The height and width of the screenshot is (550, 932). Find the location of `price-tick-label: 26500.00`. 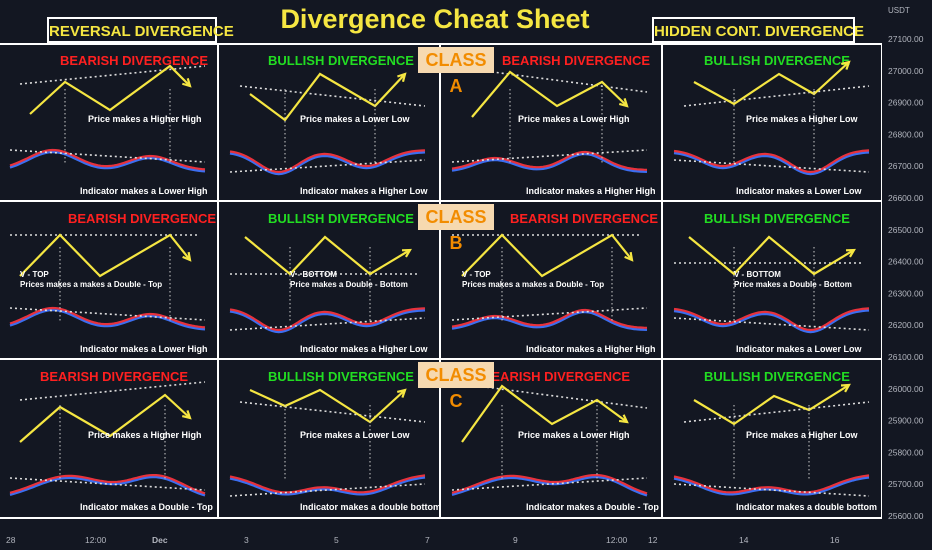

price-tick-label: 26500.00 is located at coordinates (906, 230).